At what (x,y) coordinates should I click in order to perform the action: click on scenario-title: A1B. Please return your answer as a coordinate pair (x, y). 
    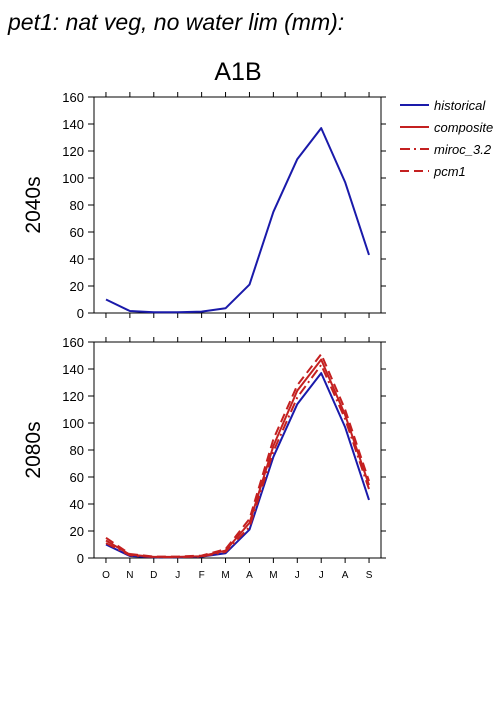
    Looking at the image, I should click on (237, 72).